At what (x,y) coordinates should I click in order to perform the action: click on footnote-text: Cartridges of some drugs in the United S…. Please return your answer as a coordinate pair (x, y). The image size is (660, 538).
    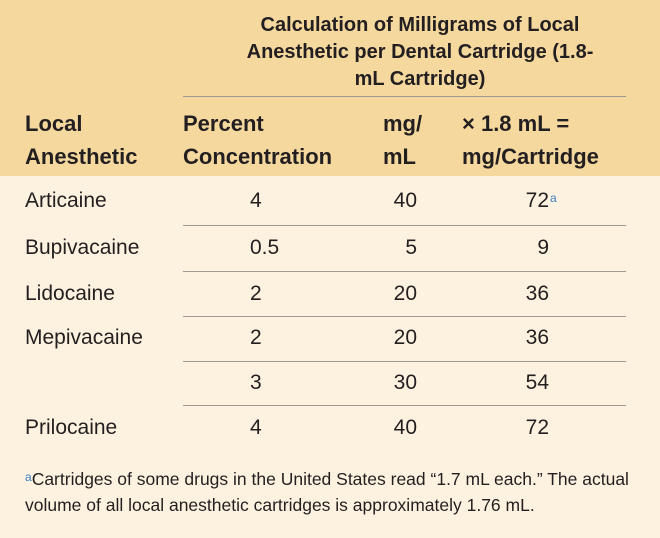
    Looking at the image, I should click on (327, 492).